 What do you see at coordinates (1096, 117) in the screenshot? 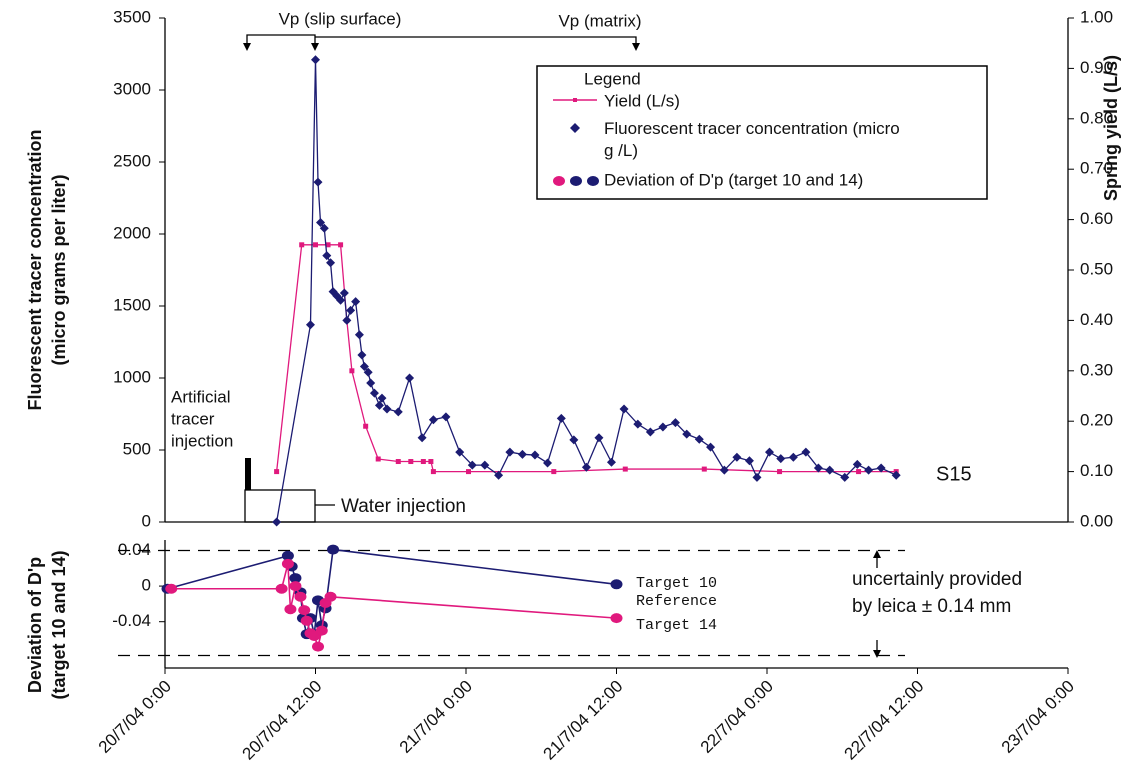
I see `y2-tick-label: 0.80` at bounding box center [1096, 117].